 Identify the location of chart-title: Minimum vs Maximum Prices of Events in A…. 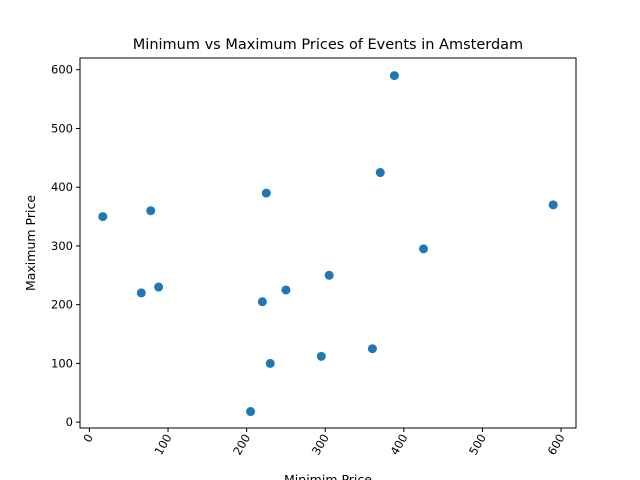
(328, 45).